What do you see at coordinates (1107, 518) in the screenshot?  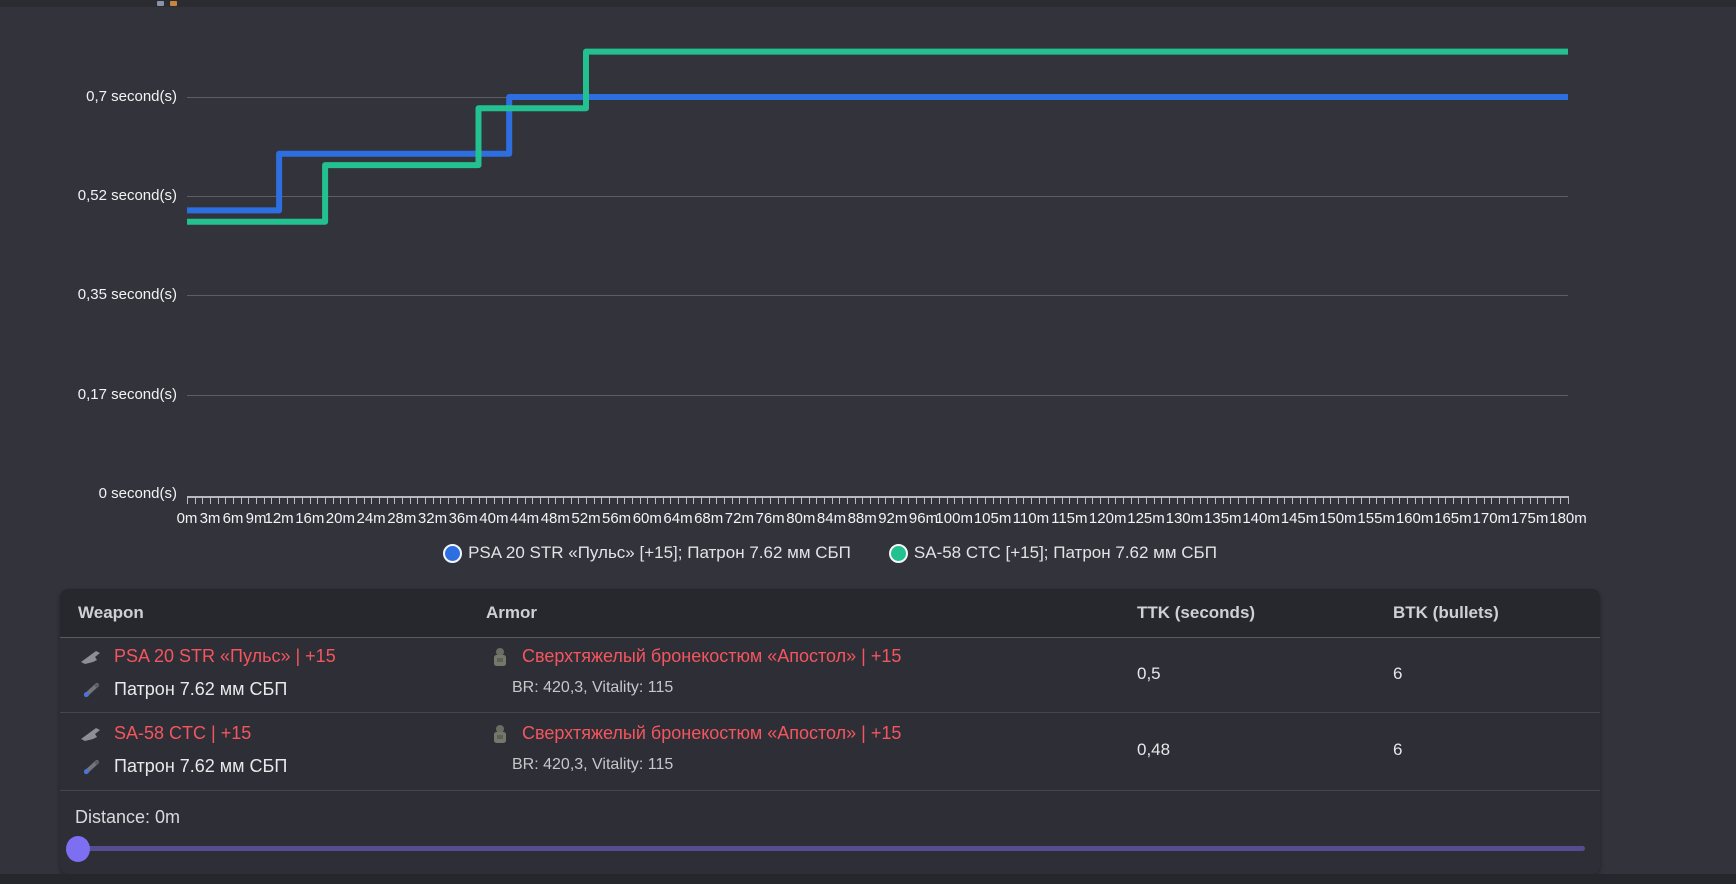 I see `x-axis-tick-label: 120m` at bounding box center [1107, 518].